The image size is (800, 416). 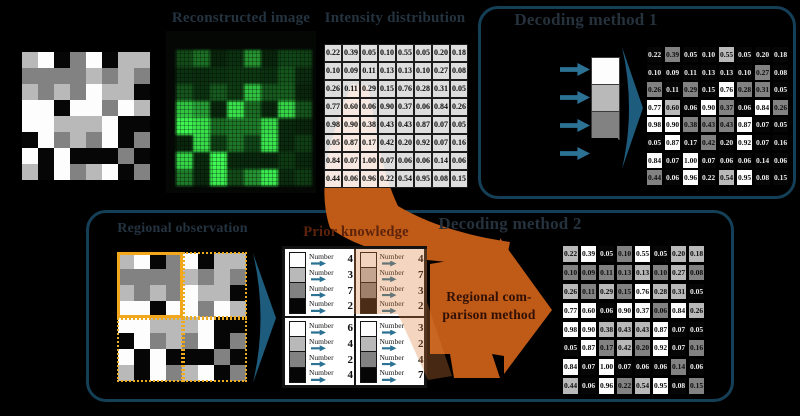 What do you see at coordinates (423, 179) in the screenshot?
I see `value-cell: 0.95` at bounding box center [423, 179].